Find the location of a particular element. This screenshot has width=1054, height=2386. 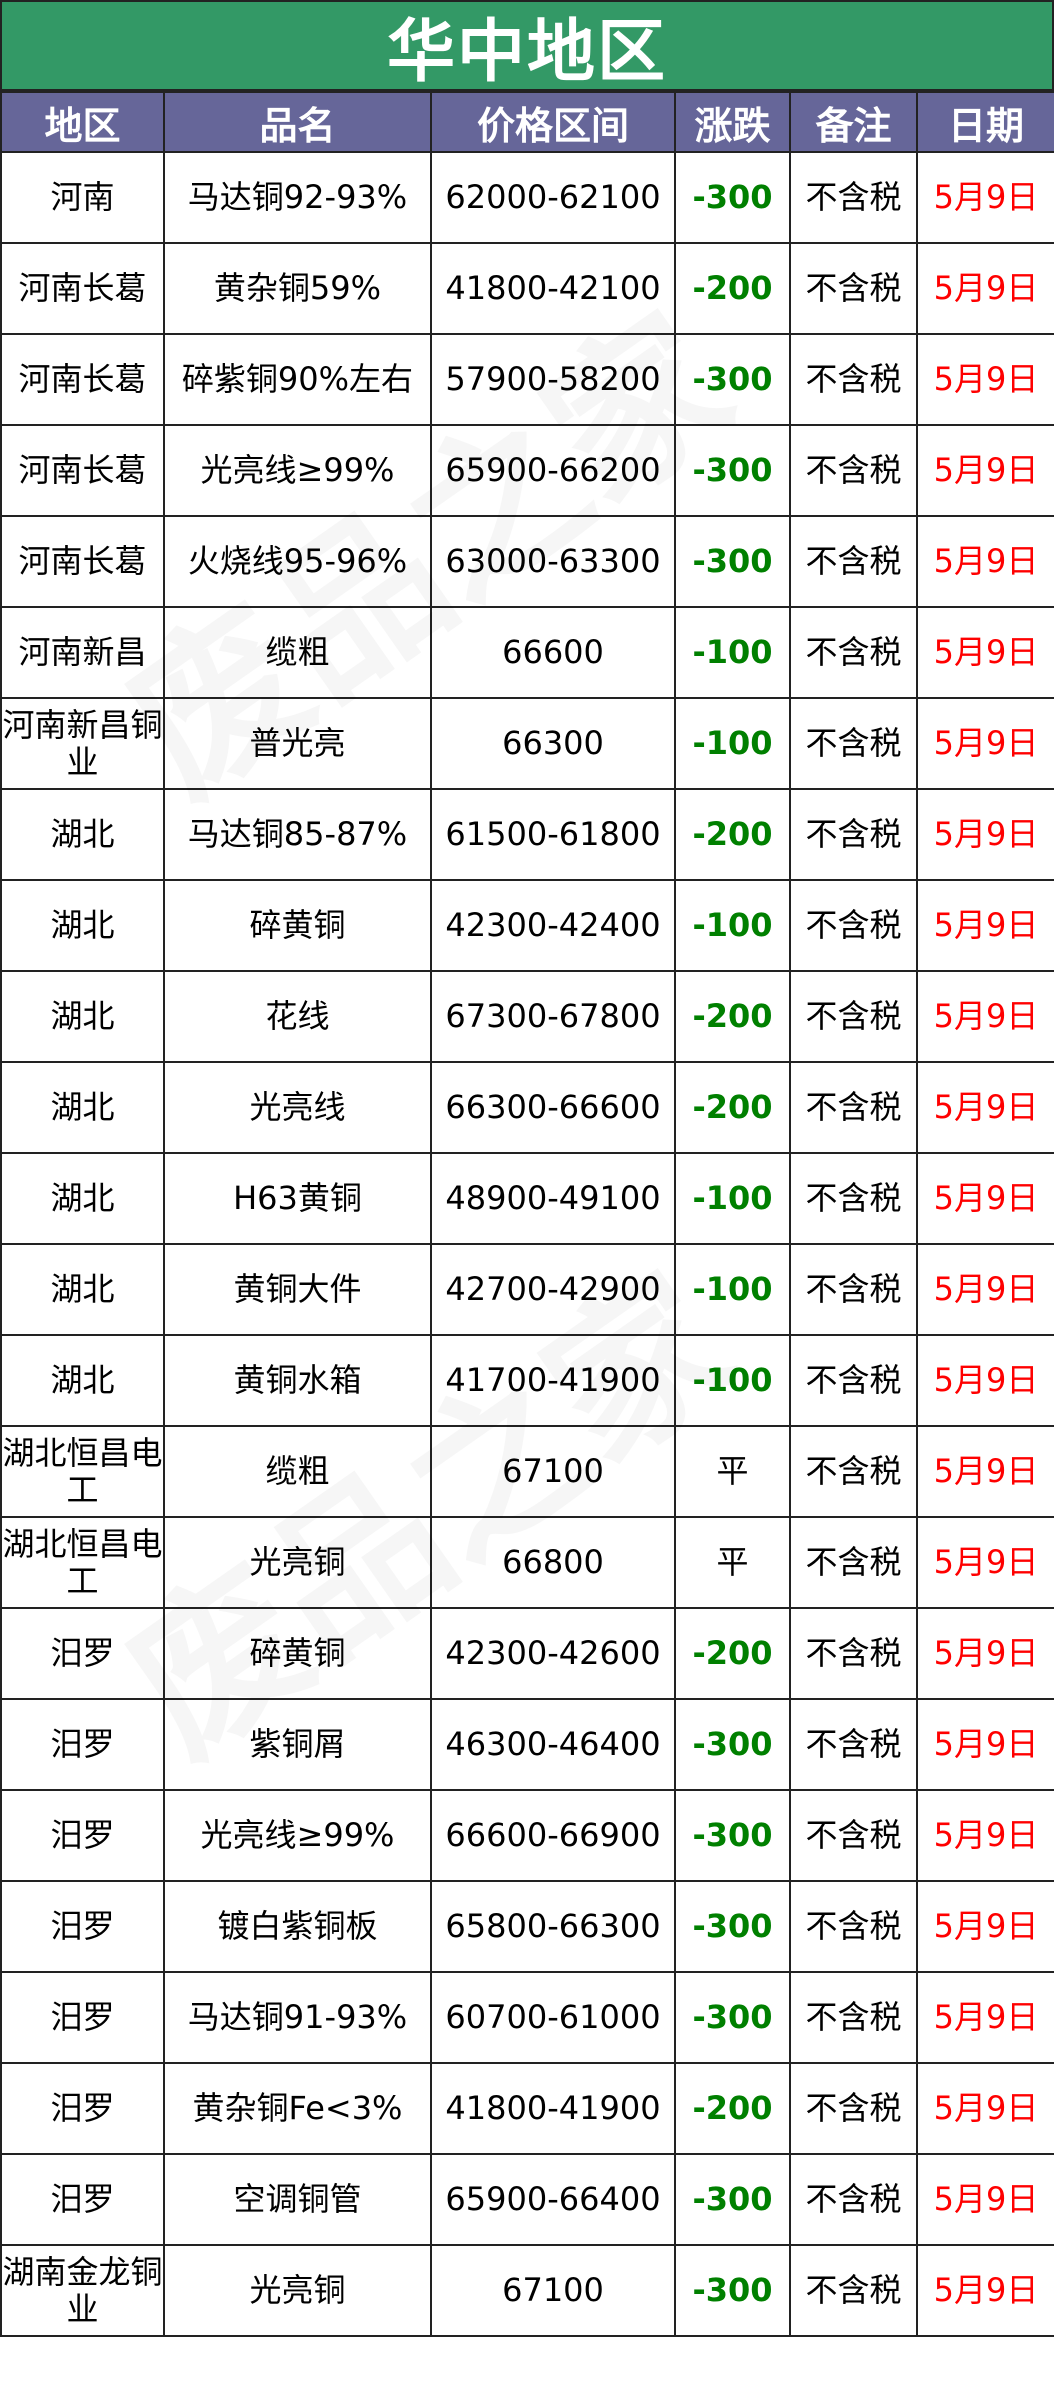

table-row: 湖南金龙铜业 光亮铜 67100 -300 不含税 5月9日 is located at coordinates (527, 2290).